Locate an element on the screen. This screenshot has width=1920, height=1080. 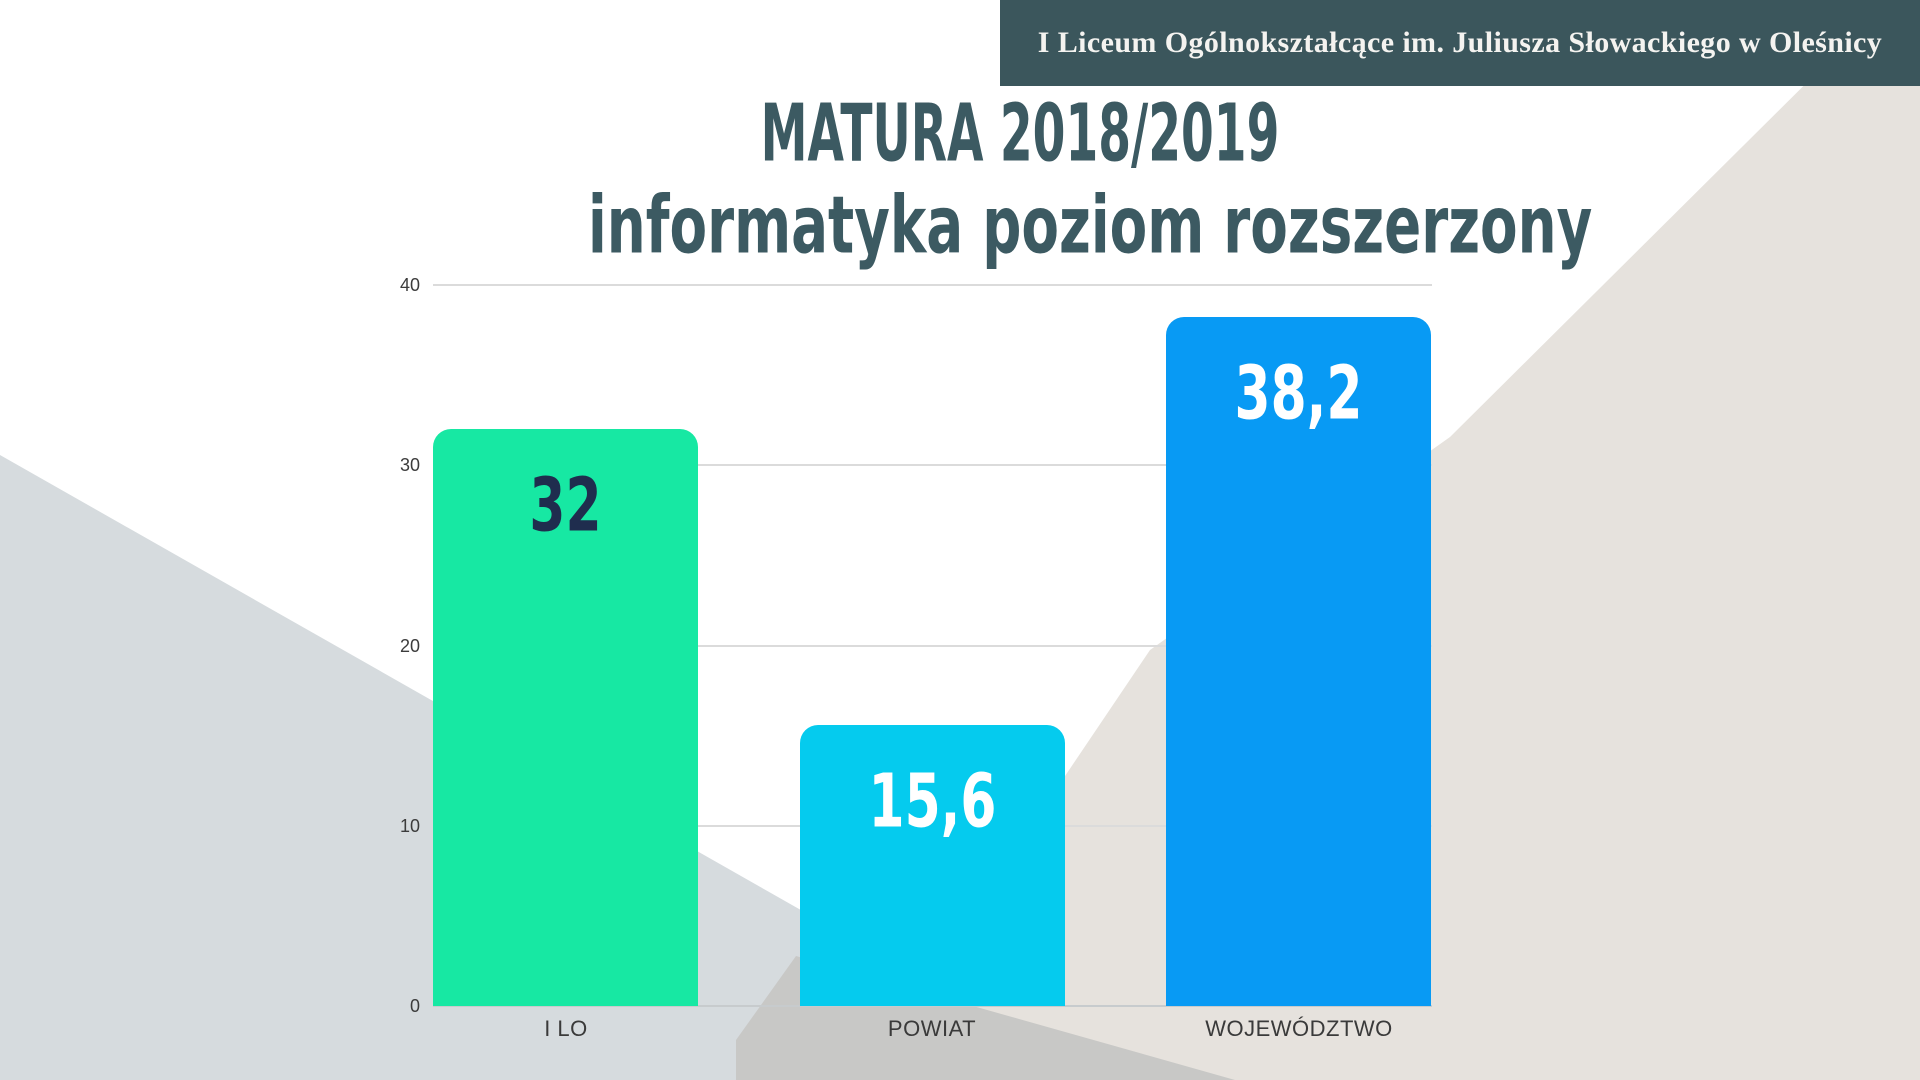
y-tick-label-10: 10 is located at coordinates (409, 825).